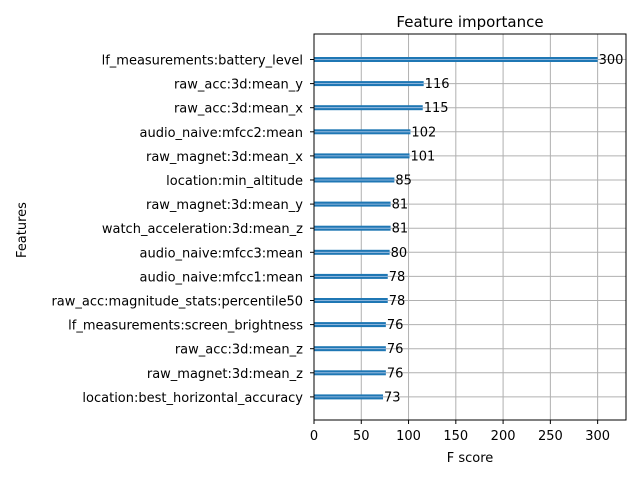 The height and width of the screenshot is (480, 640). I want to click on y-tick-label: lf_measurements:battery_level, so click(202, 61).